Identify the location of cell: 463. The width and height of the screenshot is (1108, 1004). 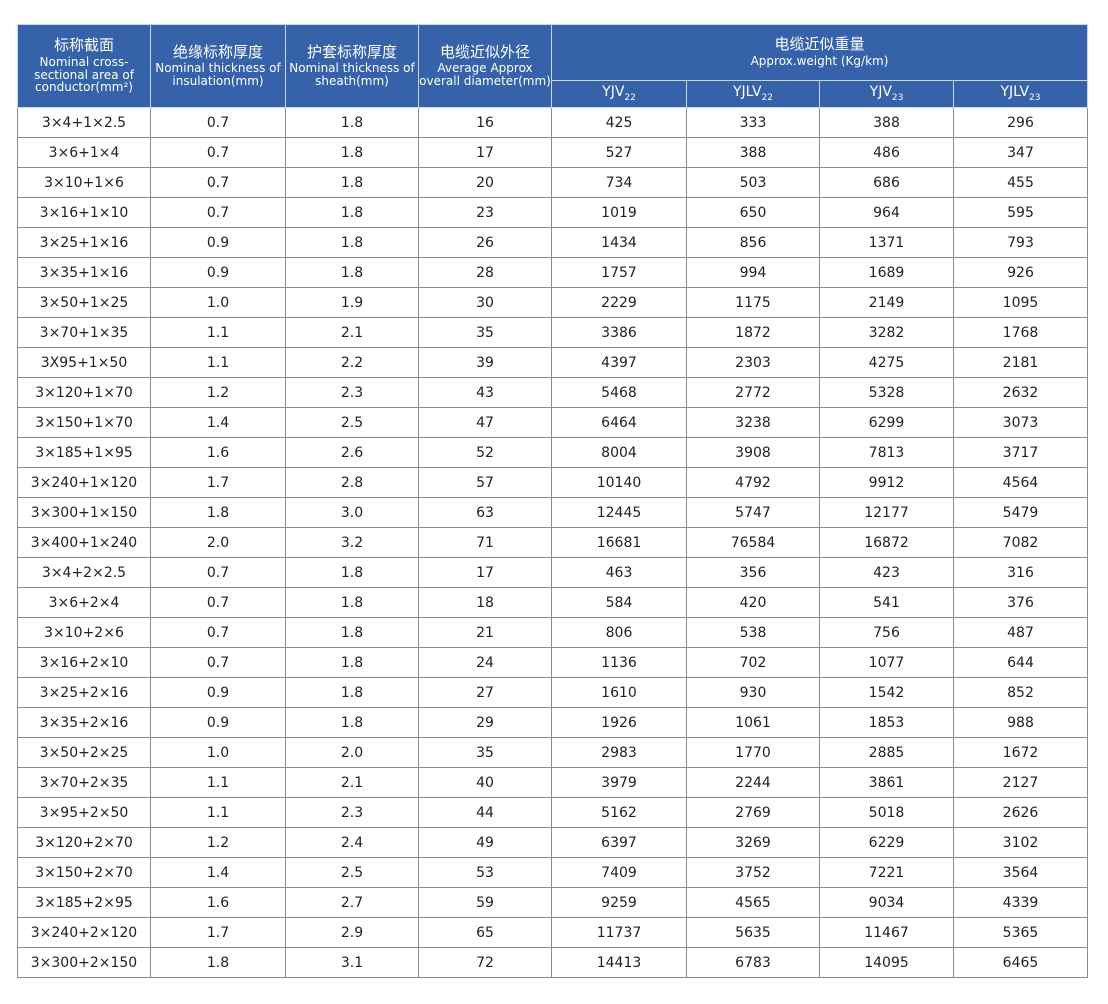
(619, 572).